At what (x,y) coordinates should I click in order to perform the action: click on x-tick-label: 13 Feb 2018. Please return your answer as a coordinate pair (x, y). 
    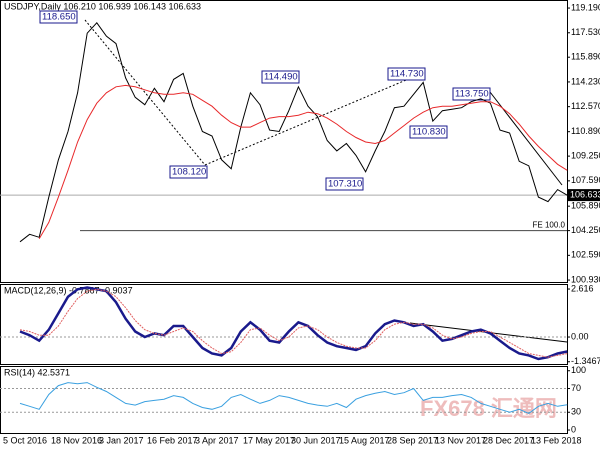
    Looking at the image, I should click on (556, 440).